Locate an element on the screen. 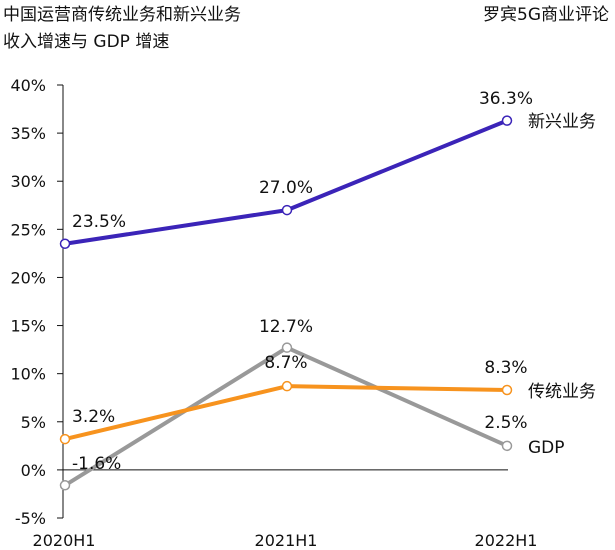 This screenshot has width=615, height=550. y-tick-label: 25% is located at coordinates (28, 229).